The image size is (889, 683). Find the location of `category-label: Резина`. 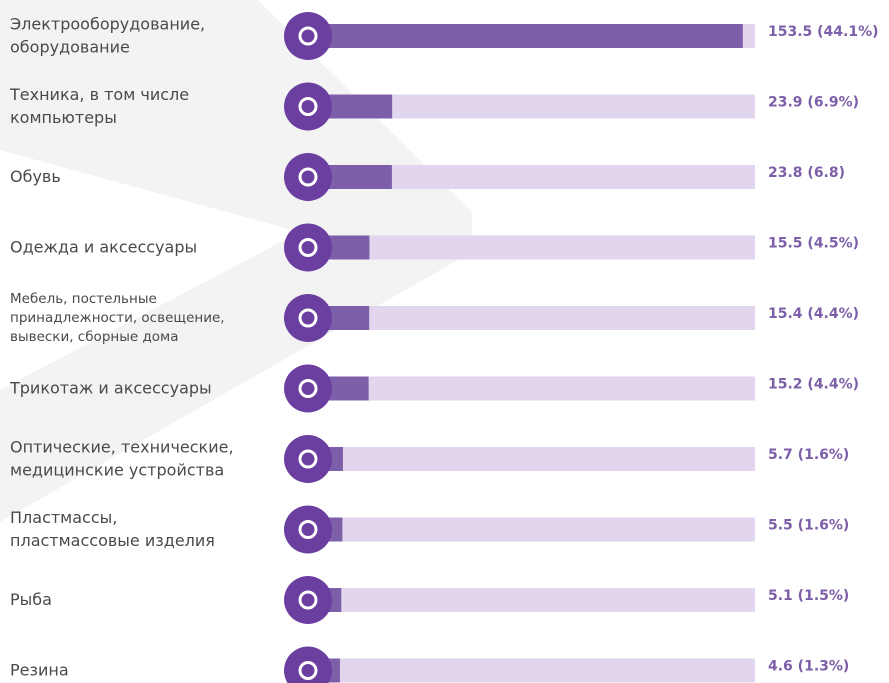

category-label: Резина is located at coordinates (39, 669).